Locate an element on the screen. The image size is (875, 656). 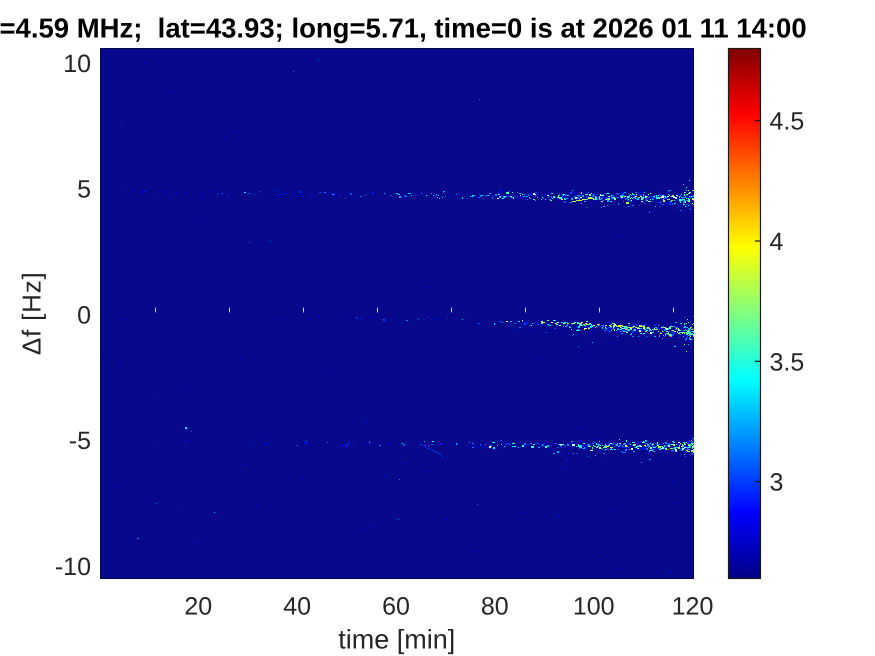
svg-text: 120 is located at coordinates (693, 607).